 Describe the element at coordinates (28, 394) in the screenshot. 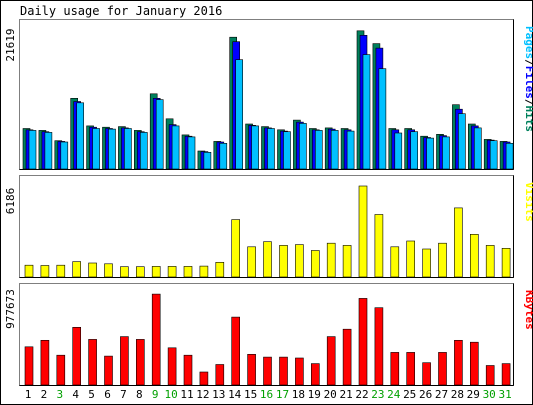

I see `x-tick-label: 1` at that location.